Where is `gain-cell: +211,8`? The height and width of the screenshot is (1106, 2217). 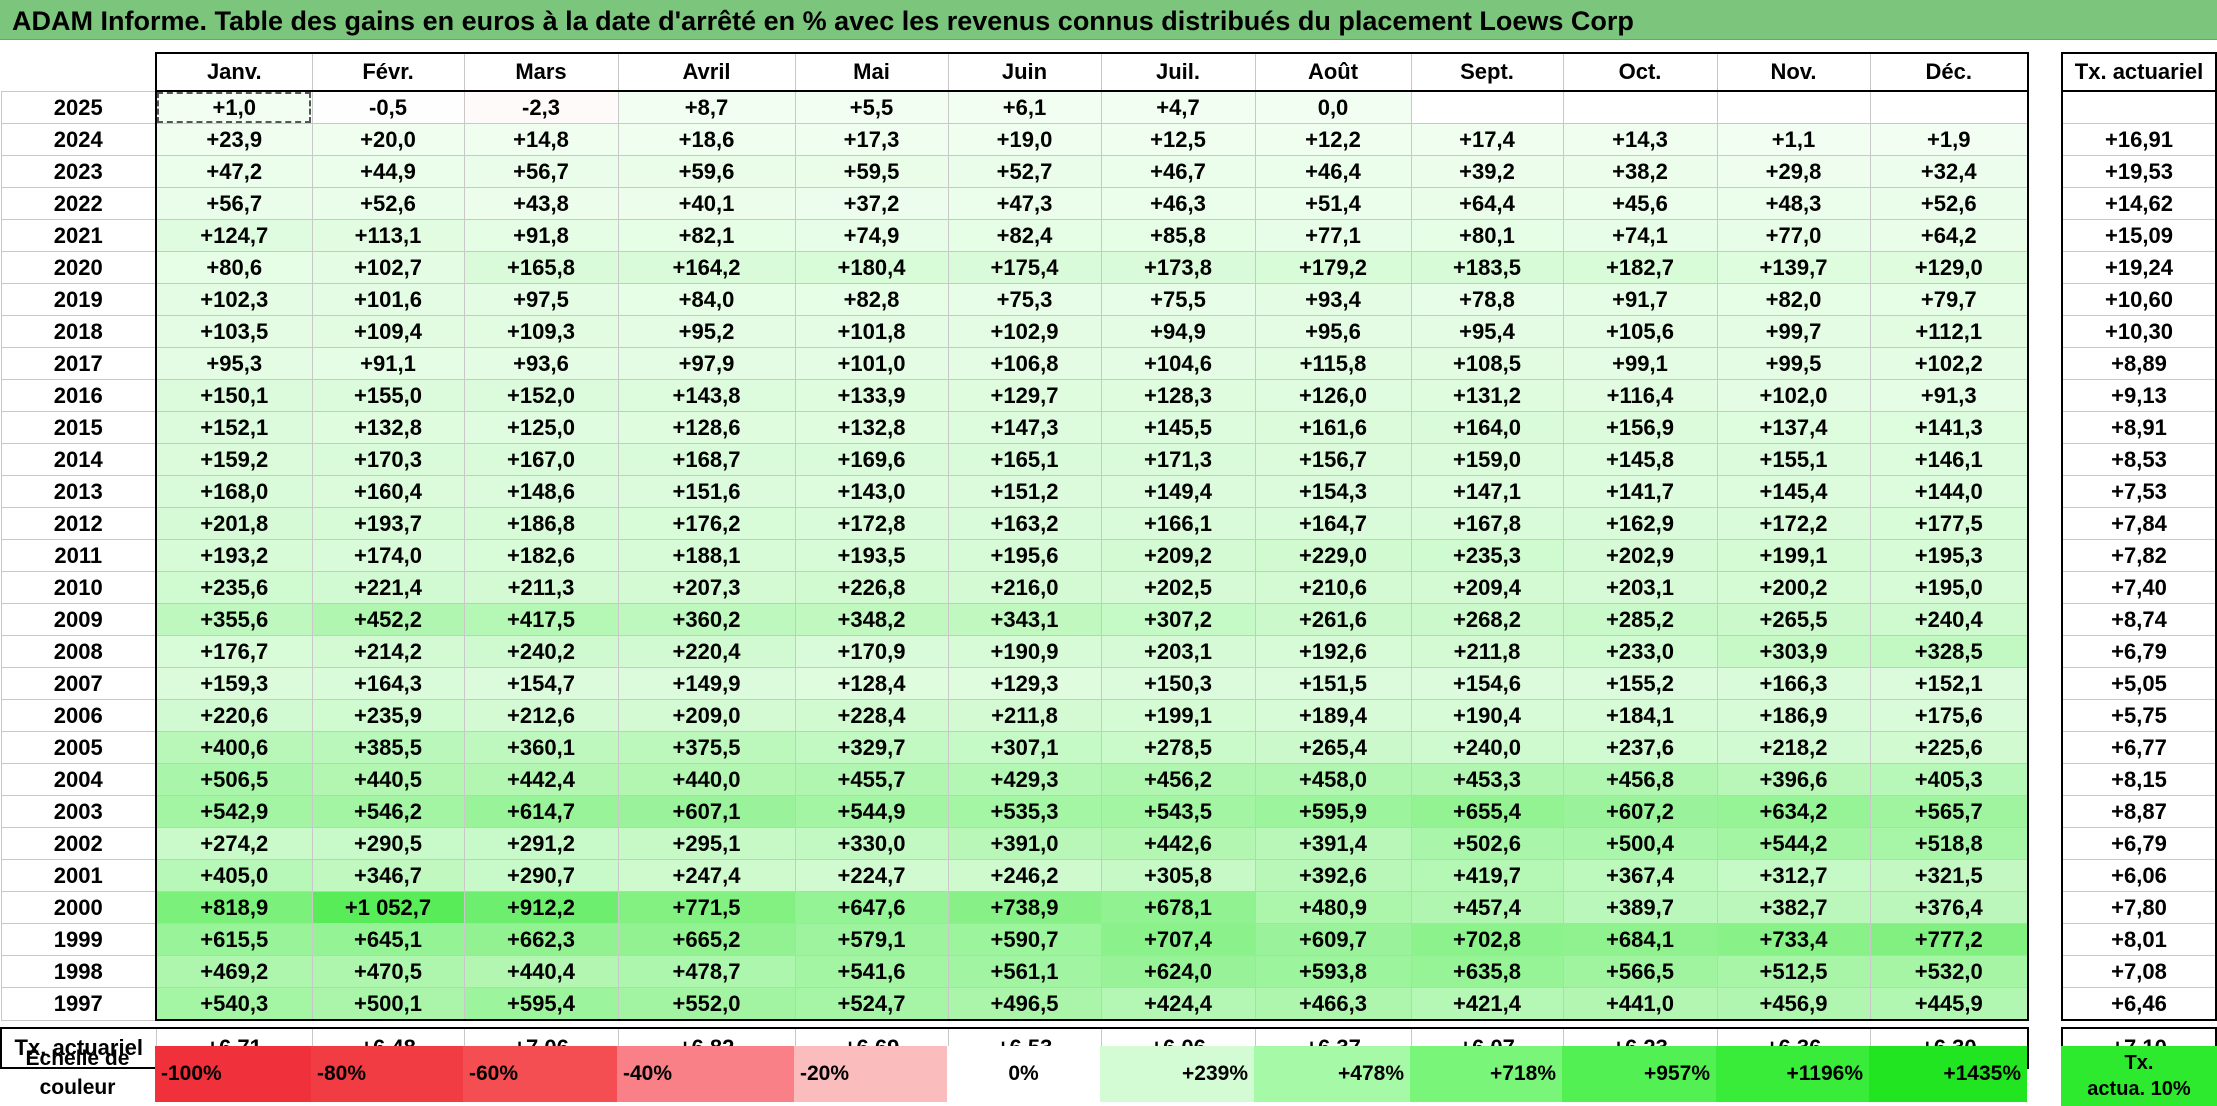
gain-cell: +211,8 is located at coordinates (1024, 715).